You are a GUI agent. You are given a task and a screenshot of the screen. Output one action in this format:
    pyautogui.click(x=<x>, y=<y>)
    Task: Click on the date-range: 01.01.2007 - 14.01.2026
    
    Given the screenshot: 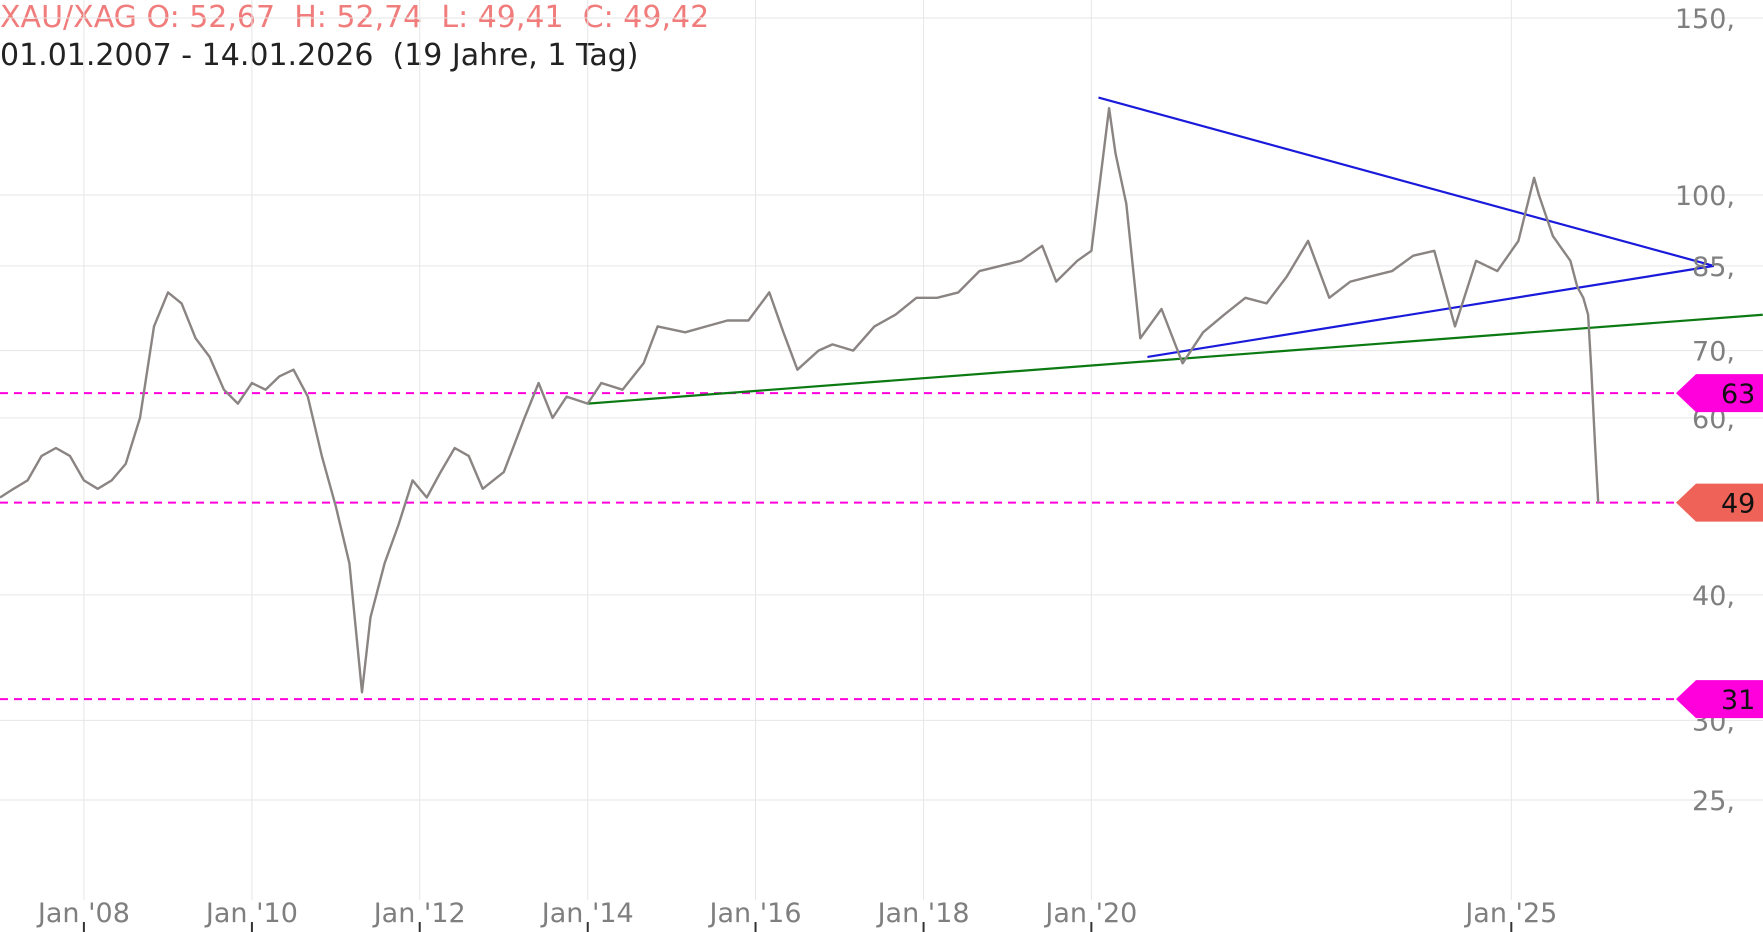 What is the action you would take?
    pyautogui.click(x=187, y=55)
    